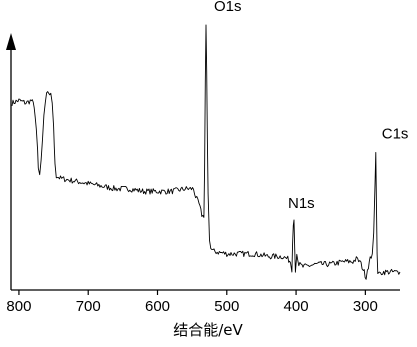  What do you see at coordinates (18, 306) in the screenshot?
I see `x-tick-label: 800` at bounding box center [18, 306].